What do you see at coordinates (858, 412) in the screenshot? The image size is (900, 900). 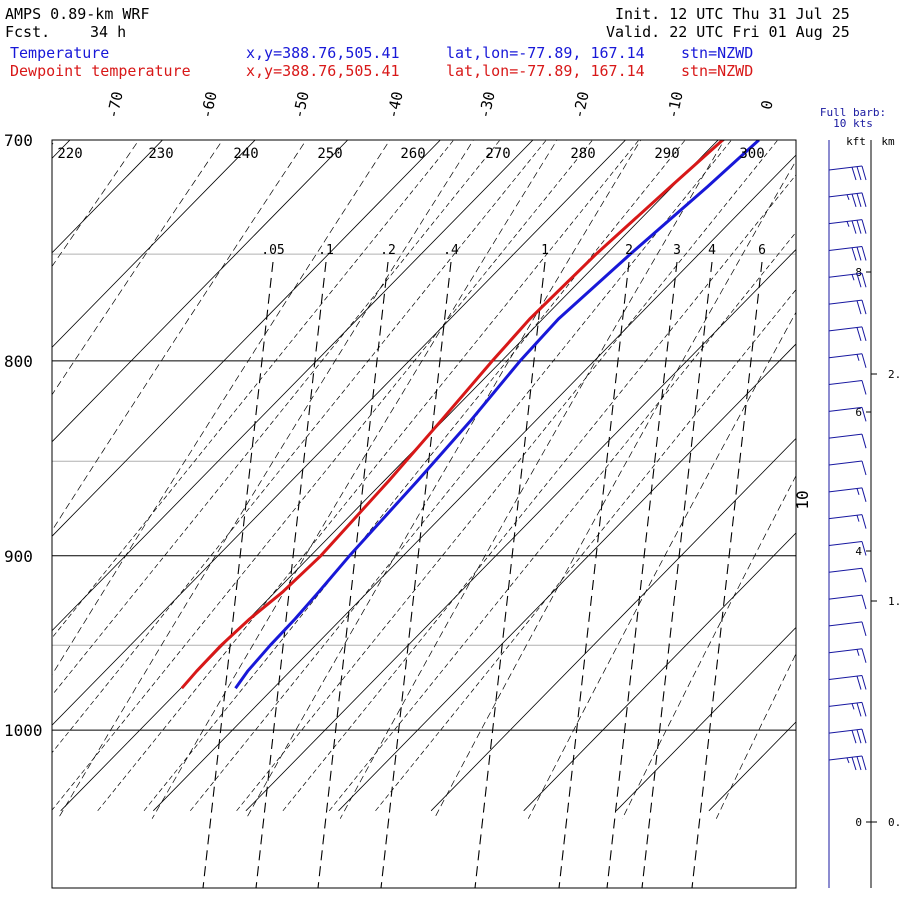 I see `kft-tick-label: 6` at bounding box center [858, 412].